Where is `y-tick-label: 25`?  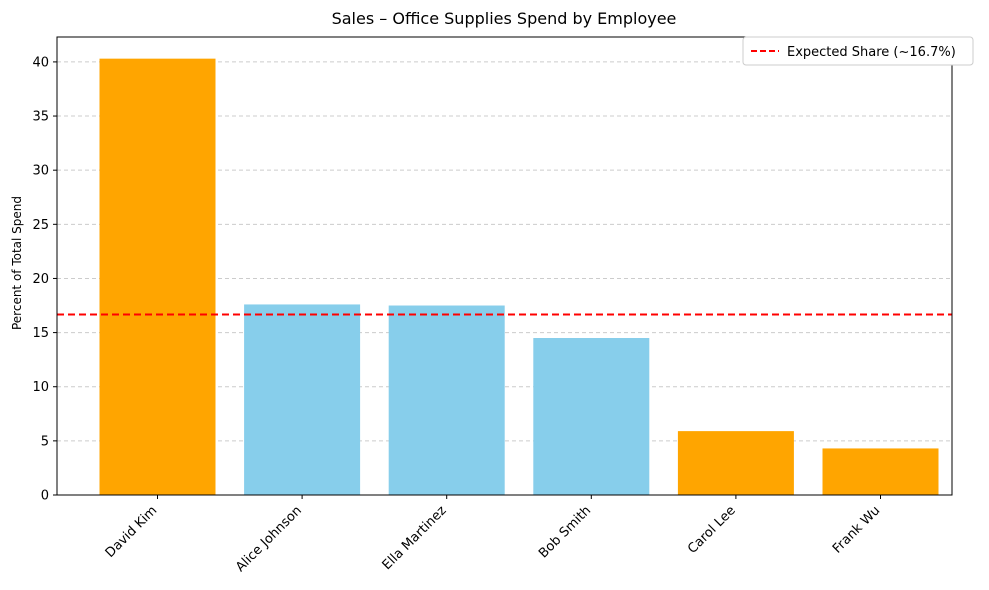 y-tick-label: 25 is located at coordinates (40, 225).